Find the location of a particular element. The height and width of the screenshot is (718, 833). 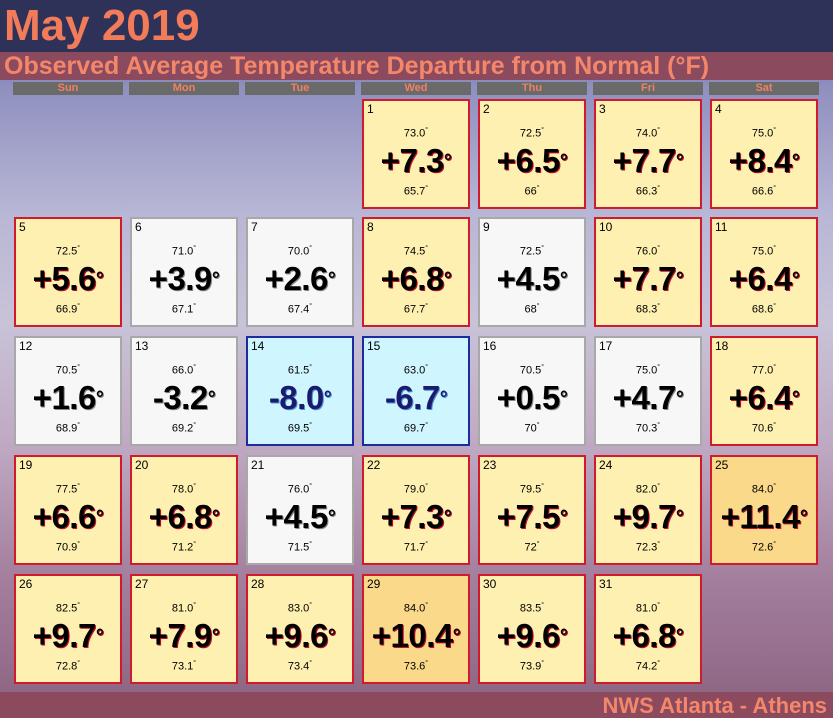

observed-average: 83.5° is located at coordinates (532, 608).